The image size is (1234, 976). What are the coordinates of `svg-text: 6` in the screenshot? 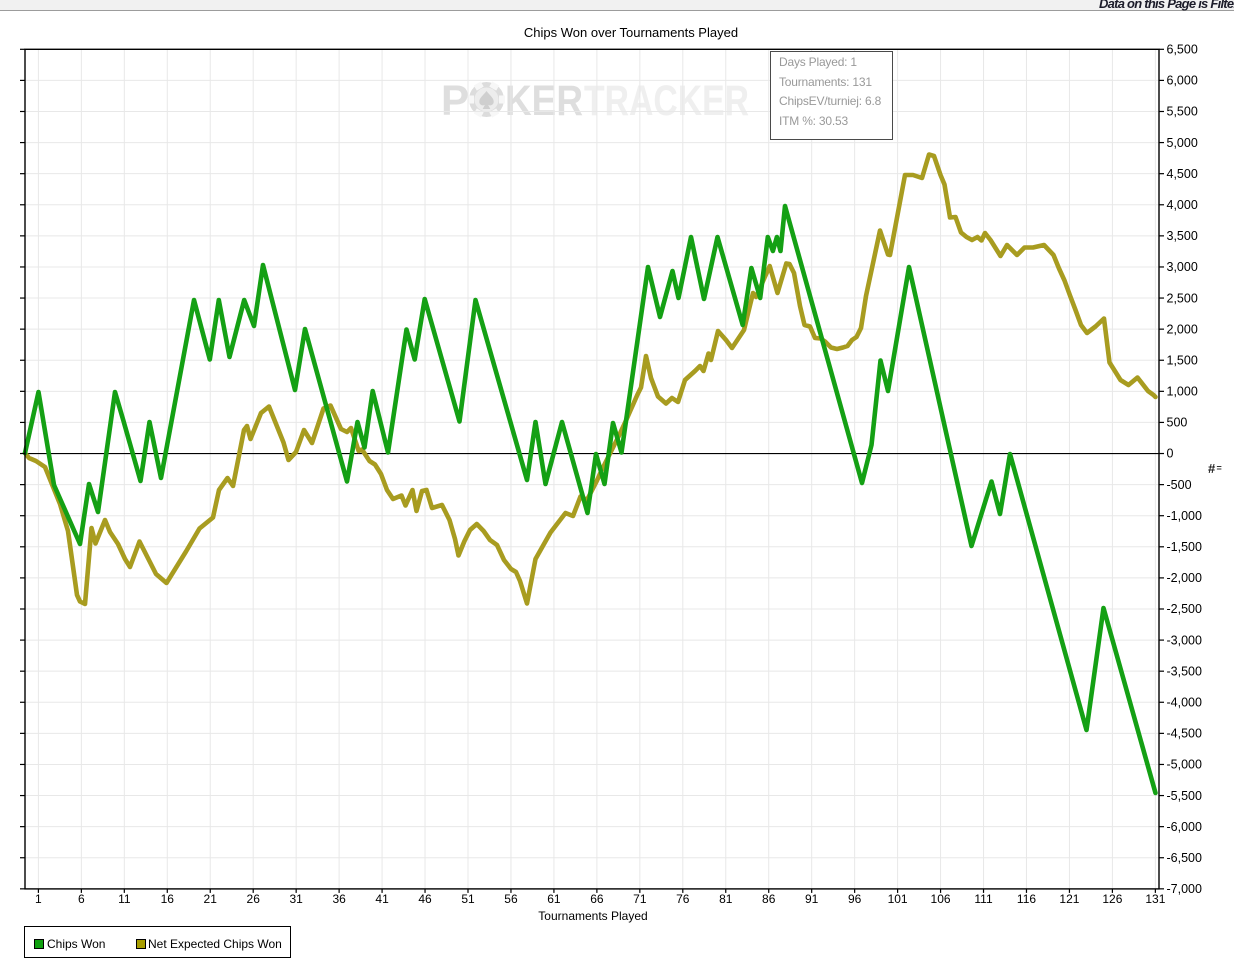 It's located at (81, 899).